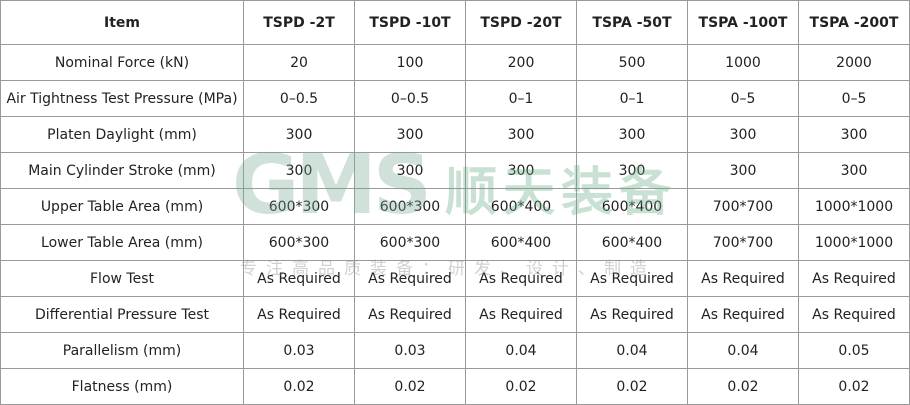 The height and width of the screenshot is (405, 910). What do you see at coordinates (299, 62) in the screenshot?
I see `cell: 20` at bounding box center [299, 62].